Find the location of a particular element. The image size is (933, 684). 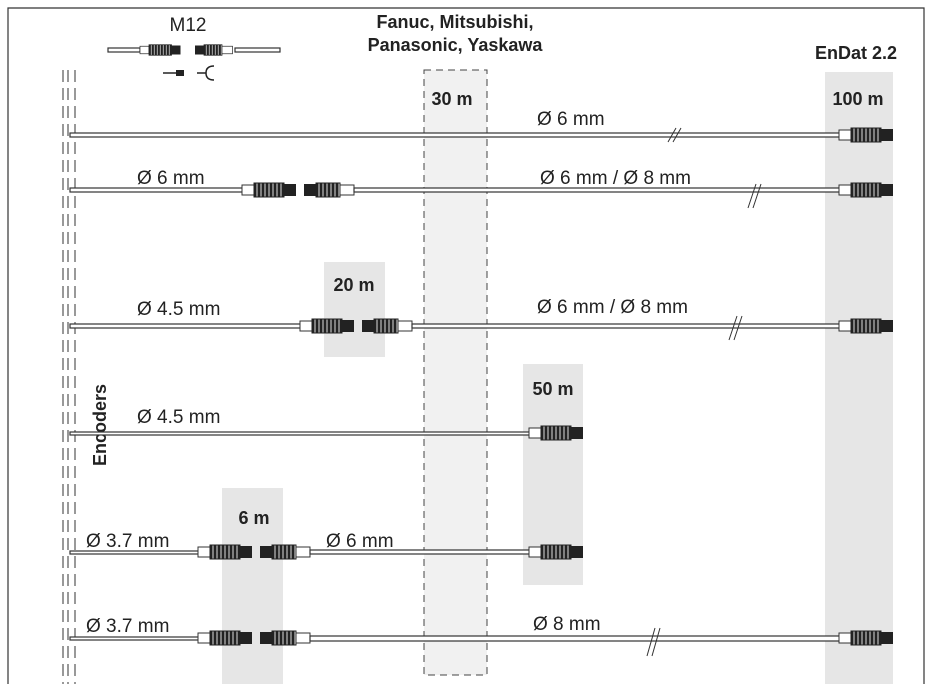

m12-icon is located at coordinates (194, 62).